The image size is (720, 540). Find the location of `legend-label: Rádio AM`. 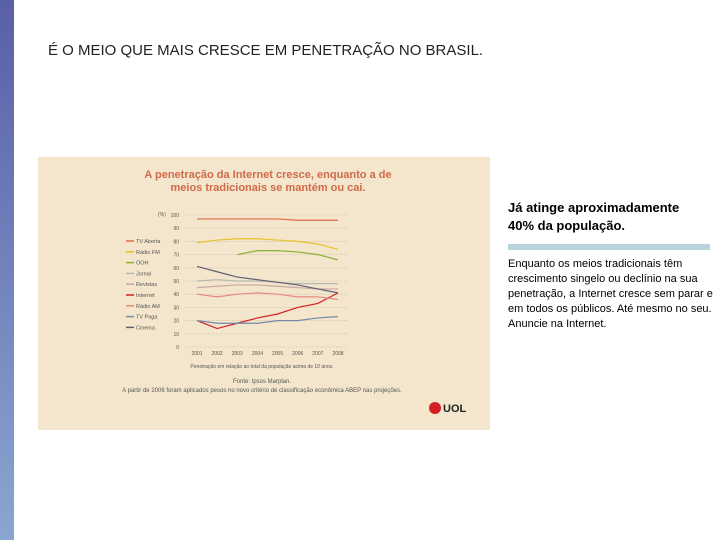

legend-label: Rádio AM is located at coordinates (148, 307).